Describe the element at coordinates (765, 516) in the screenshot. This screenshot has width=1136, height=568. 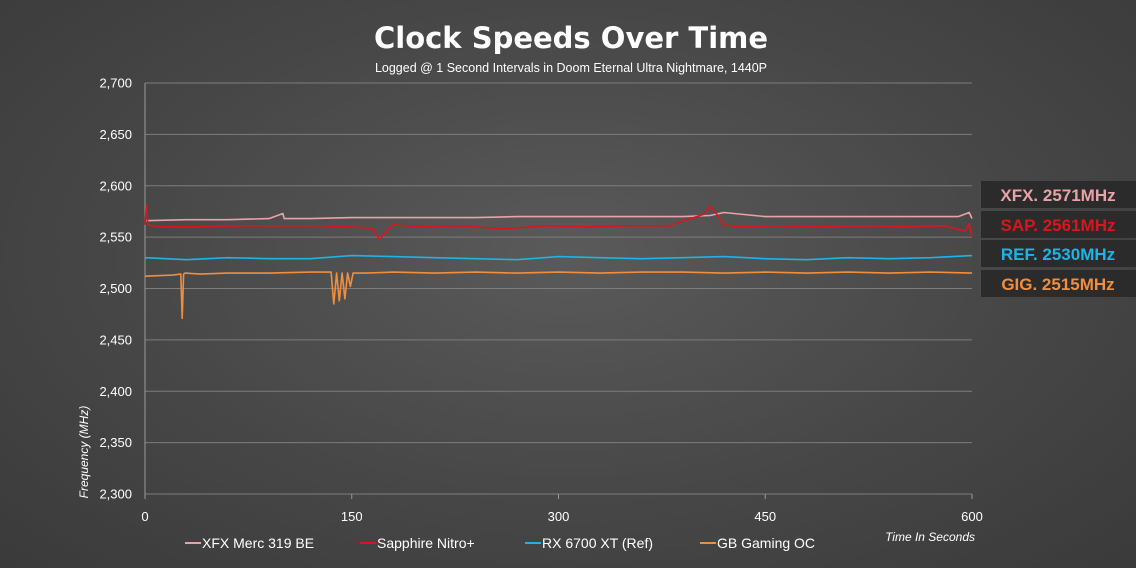
I see `x-tick-label: 450` at that location.